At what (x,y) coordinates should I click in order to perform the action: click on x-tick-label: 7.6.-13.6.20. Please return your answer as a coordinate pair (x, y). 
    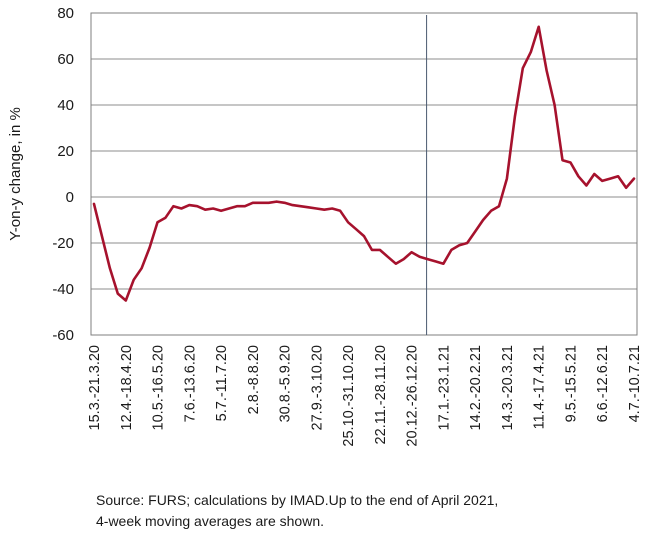
    Looking at the image, I should click on (190, 383).